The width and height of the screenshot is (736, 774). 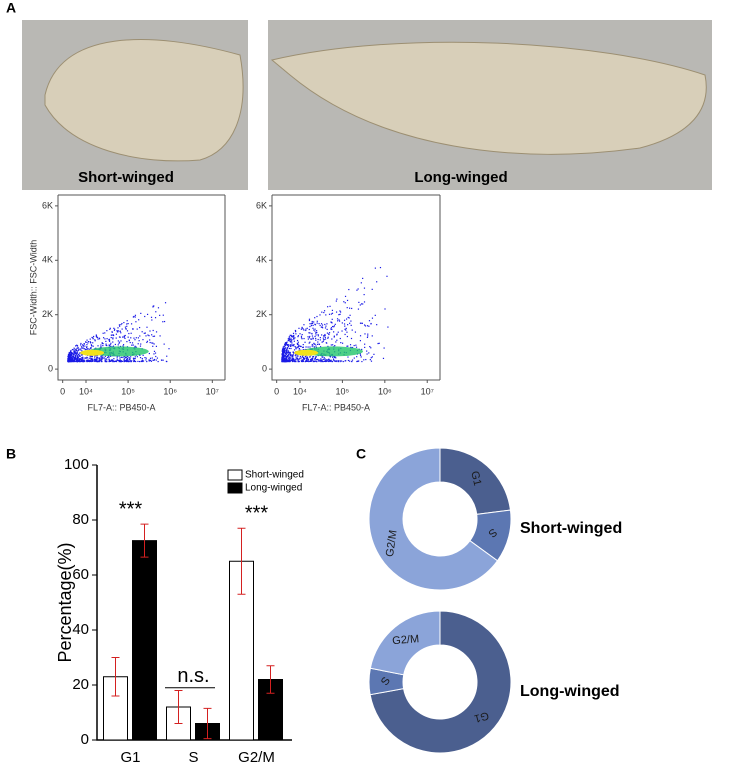 I want to click on photo-label: Short-winged, so click(x=126, y=177).